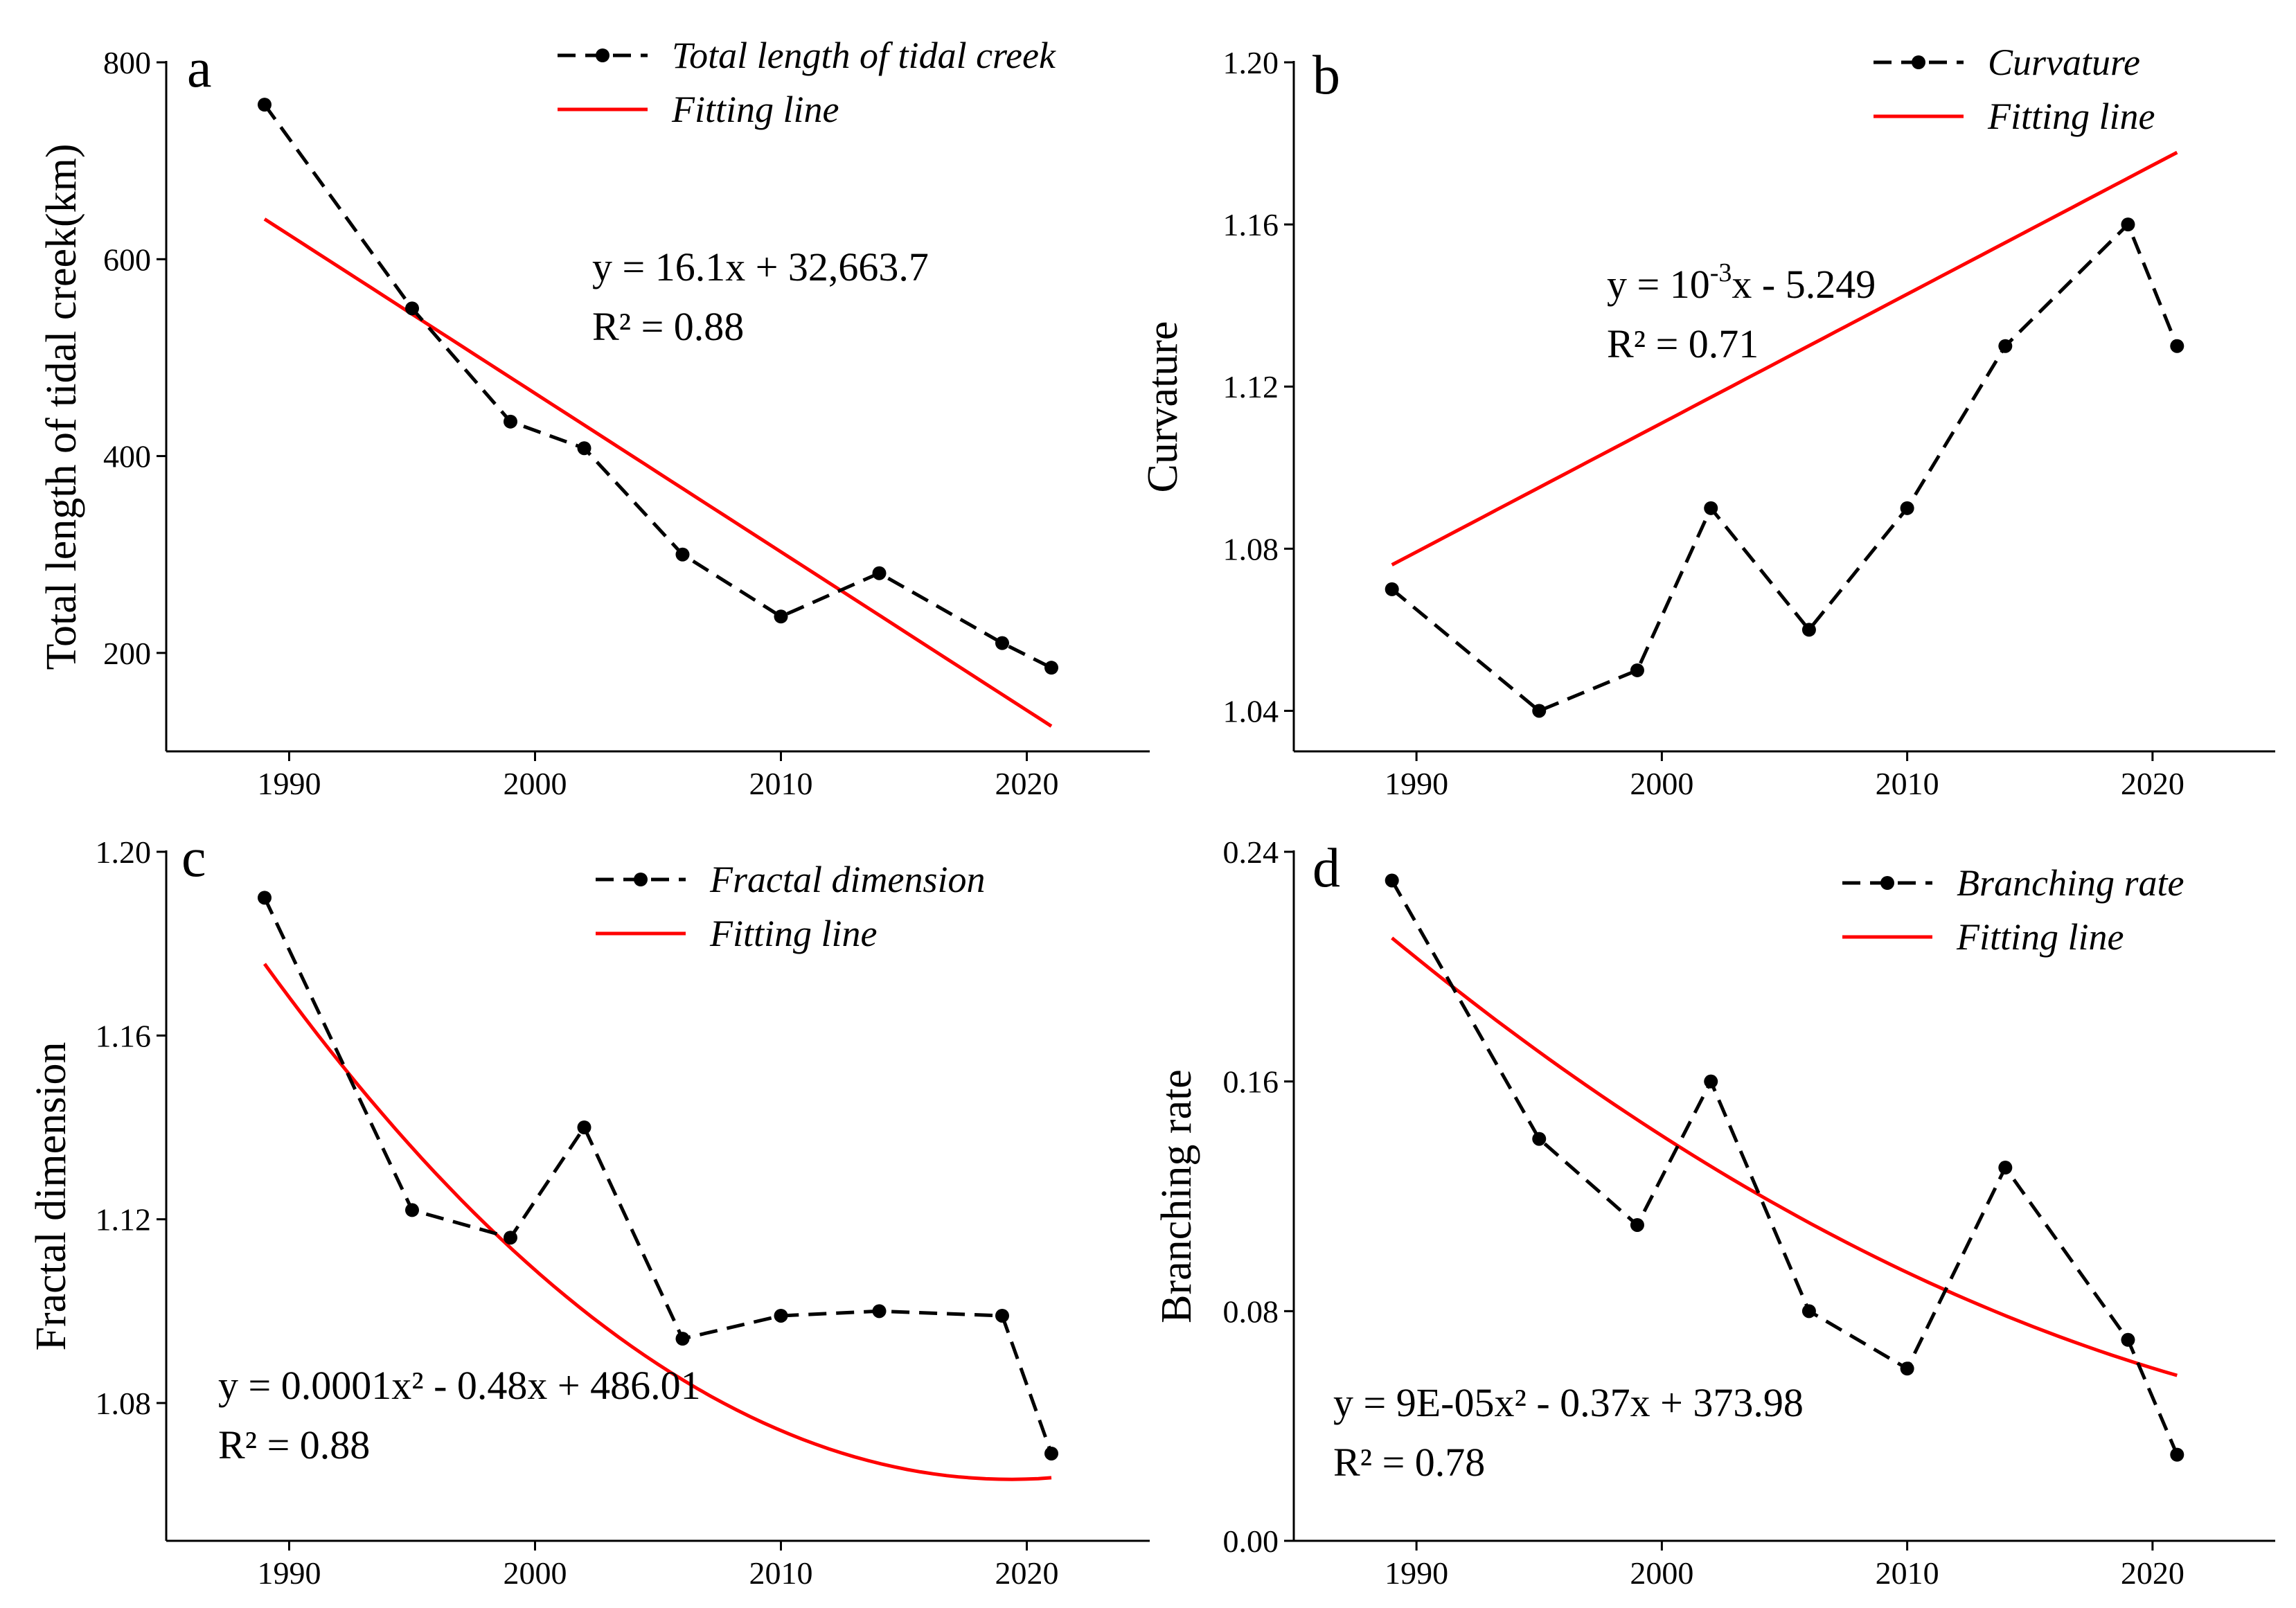 Image resolution: width=2296 pixels, height=1608 pixels. I want to click on y-tick-label: 0.08, so click(1251, 1311).